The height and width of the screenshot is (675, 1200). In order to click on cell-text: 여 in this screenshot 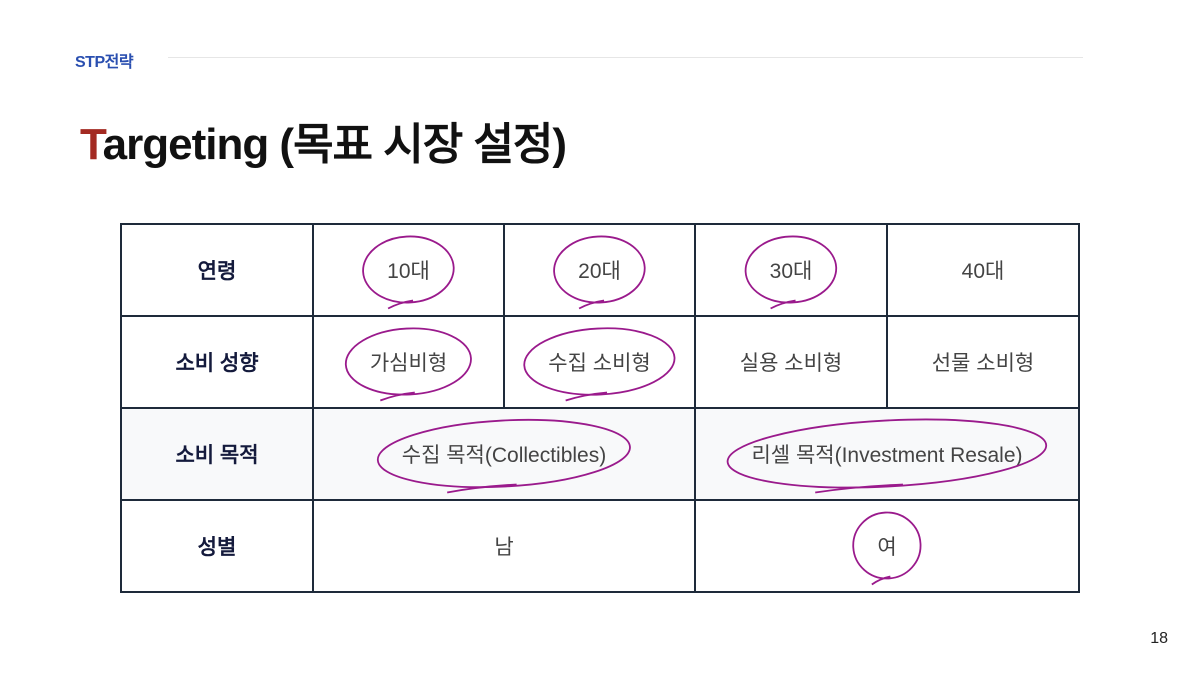, I will do `click(887, 547)`.